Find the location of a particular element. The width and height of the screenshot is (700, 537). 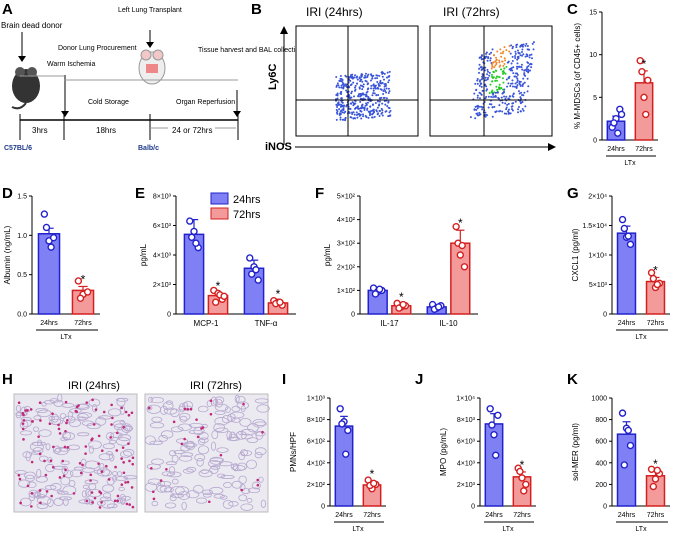

cold-label: Cold Storage is located at coordinates (108, 102).